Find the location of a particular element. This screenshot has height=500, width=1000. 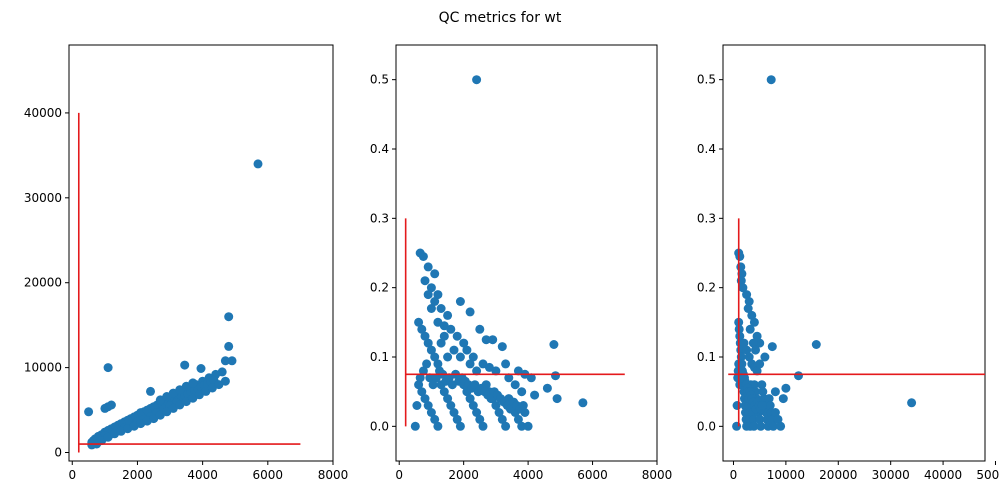

x-tick-label: 30000 is located at coordinates (891, 475).